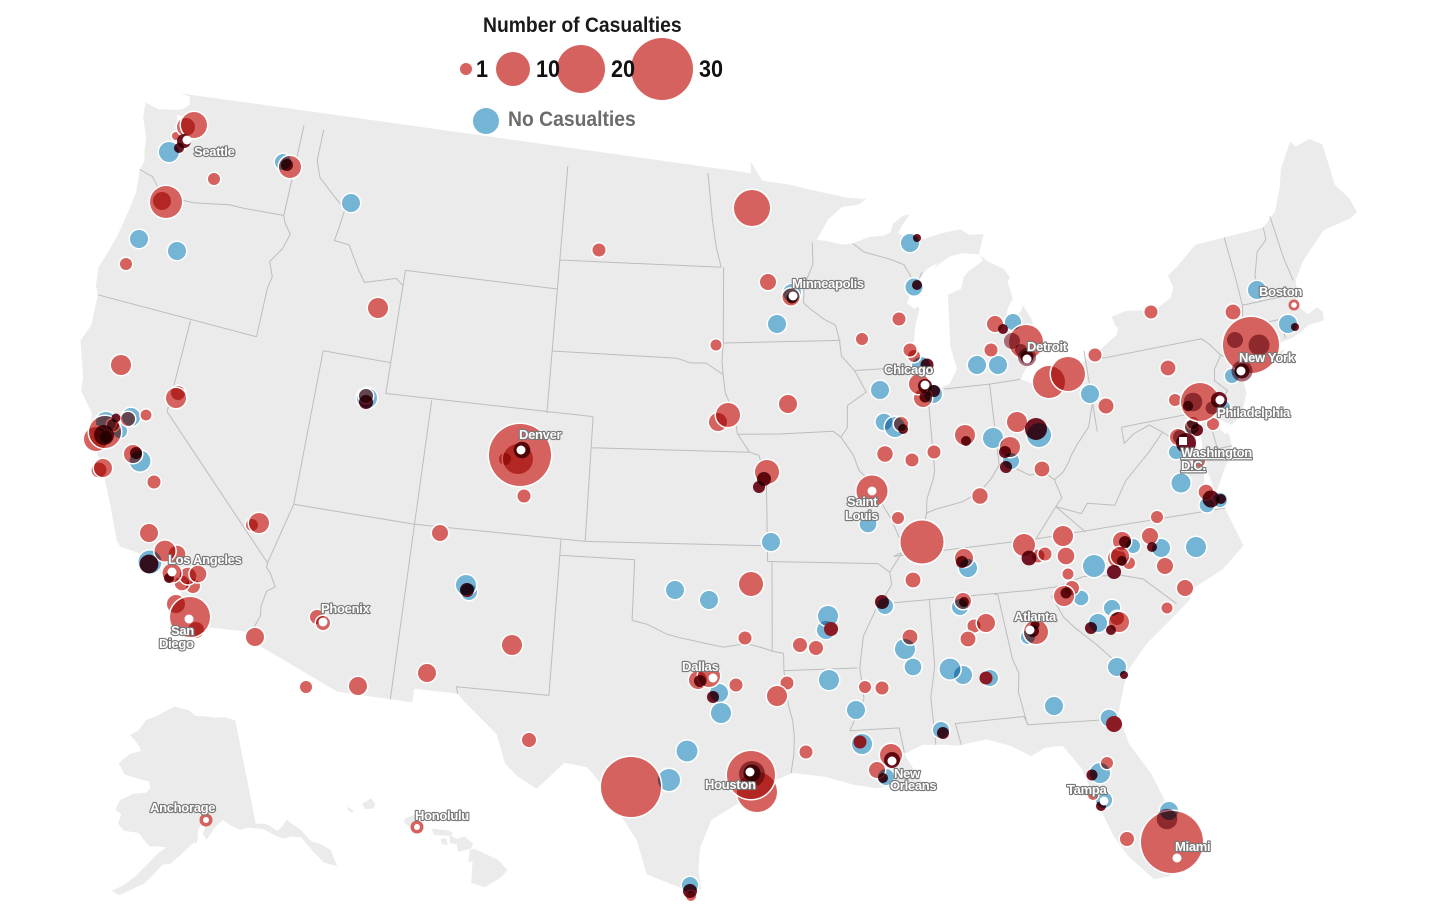  Describe the element at coordinates (828, 283) in the screenshot. I see `svg-text: Minneapolis` at that location.